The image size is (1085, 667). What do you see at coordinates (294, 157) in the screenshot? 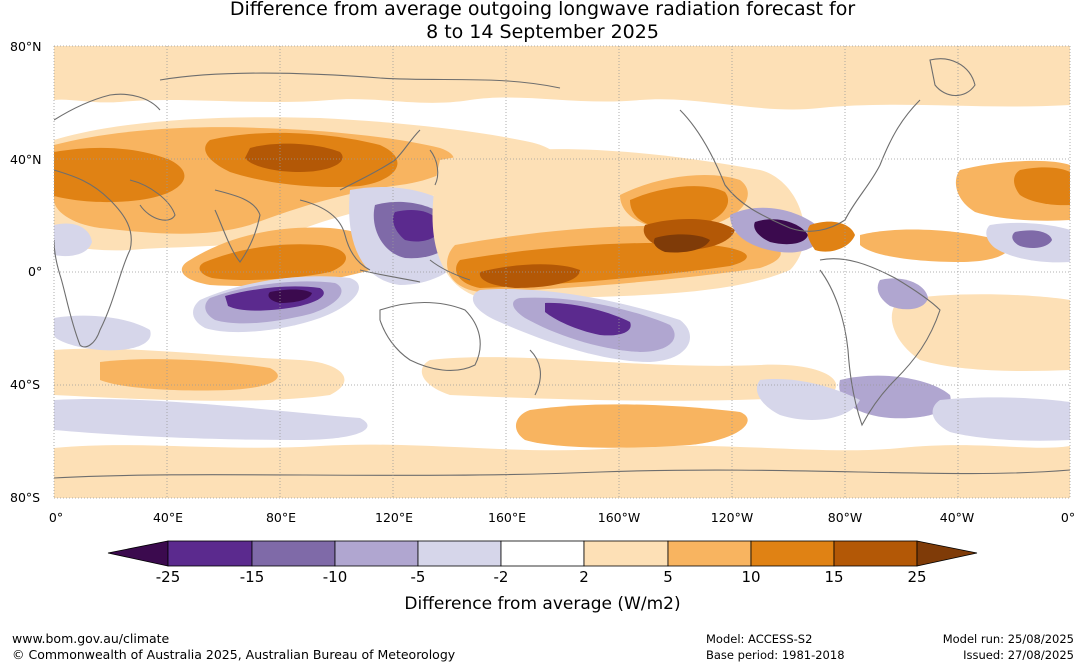
I see `anomaly-asia-pos15` at bounding box center [294, 157].